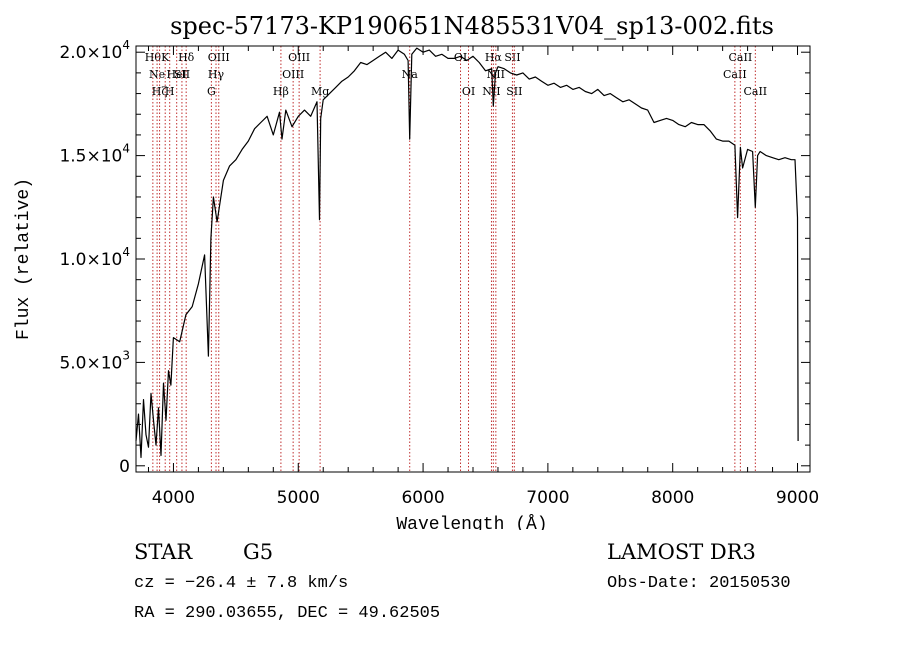 The image size is (900, 649). I want to click on y-tick-label: 1.0×10⁴, so click(94, 257).